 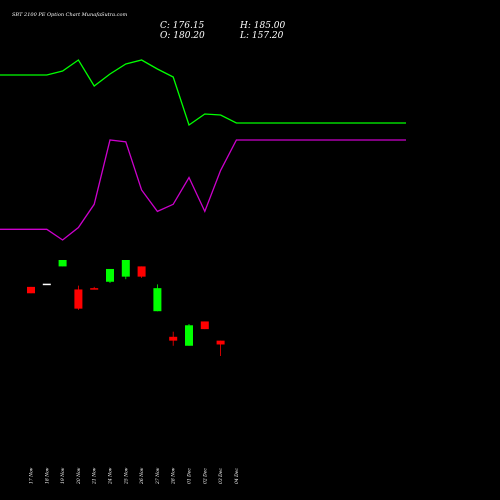 I want to click on open-value: O: 180.20, so click(x=182, y=36).